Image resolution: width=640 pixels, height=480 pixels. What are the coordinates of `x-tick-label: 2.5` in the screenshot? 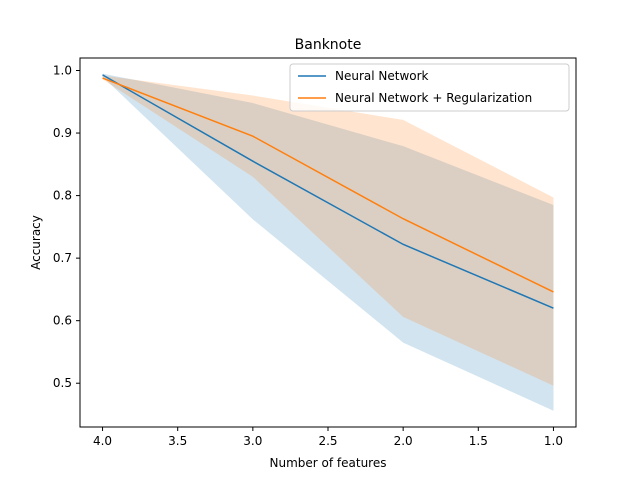 It's located at (327, 441).